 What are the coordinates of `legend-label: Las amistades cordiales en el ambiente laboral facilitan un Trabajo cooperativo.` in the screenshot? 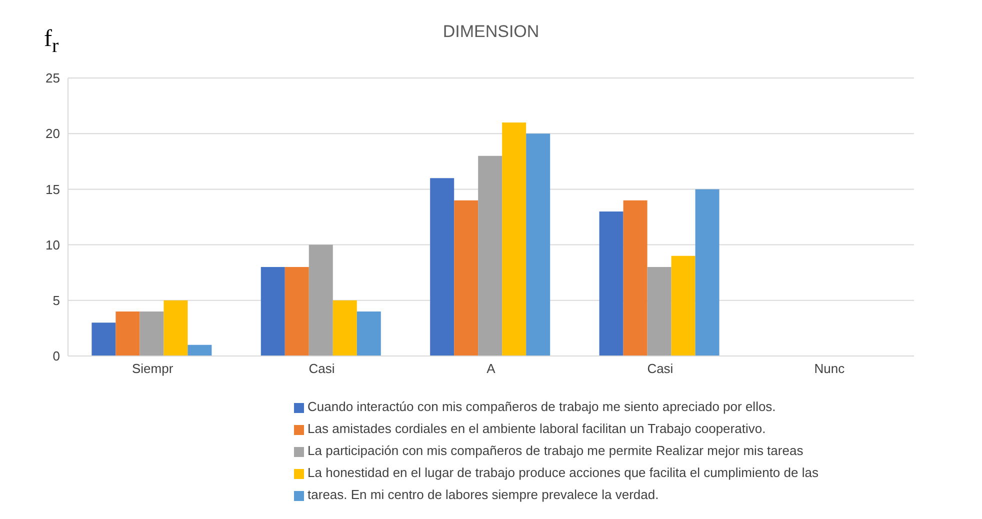 It's located at (537, 428).